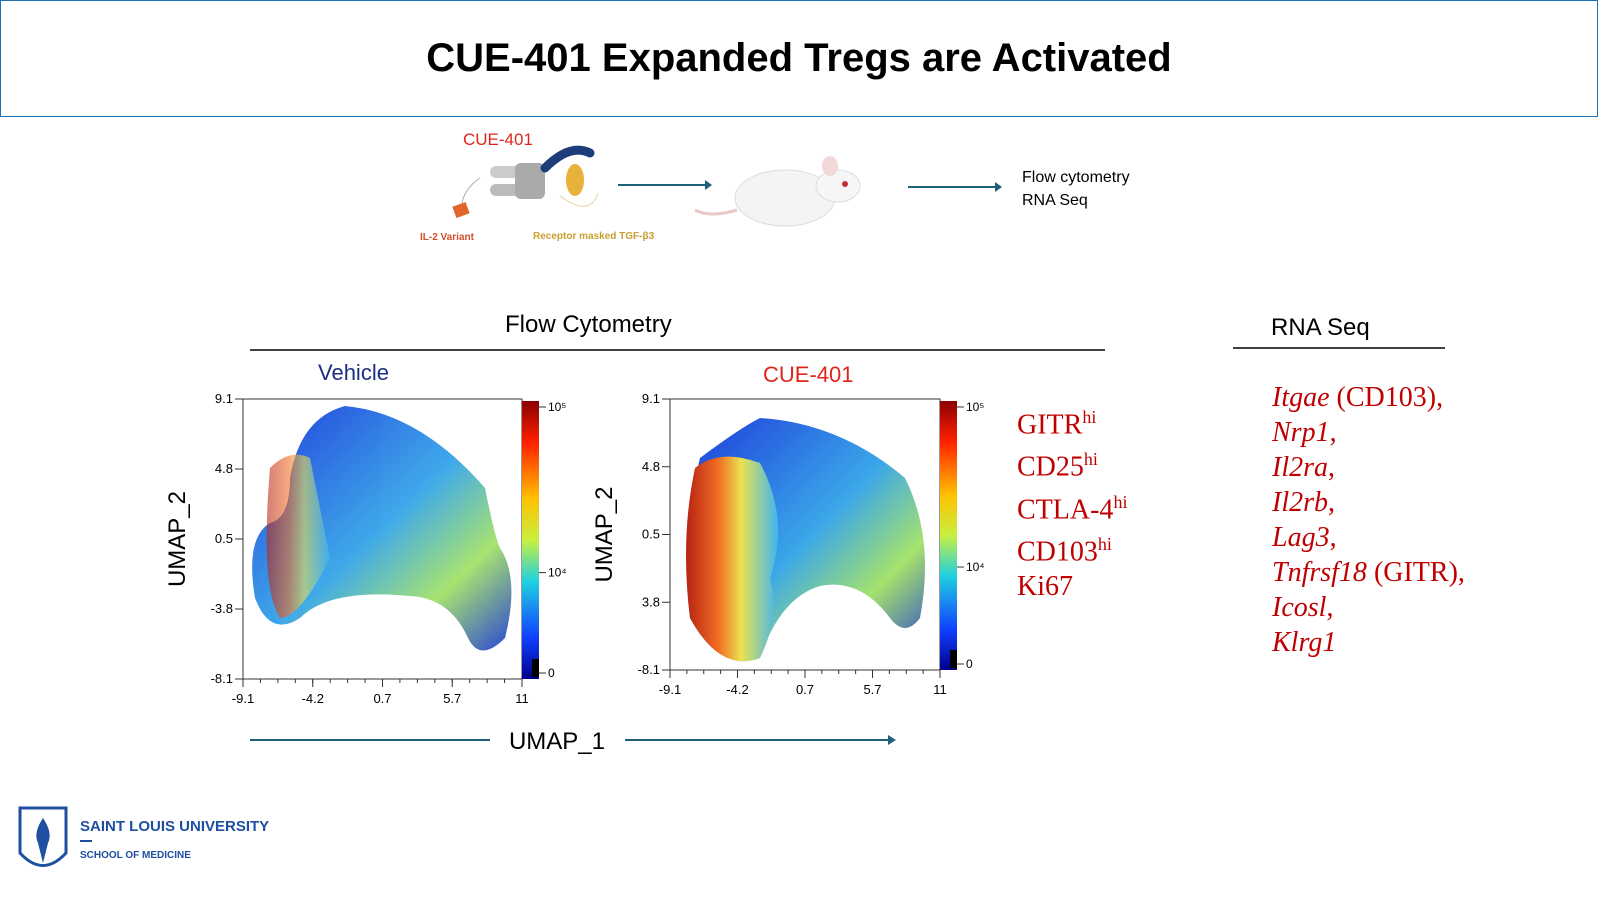 The height and width of the screenshot is (900, 1600). I want to click on slide-title: CUE-401 Expanded Tregs are Activated, so click(799, 58).